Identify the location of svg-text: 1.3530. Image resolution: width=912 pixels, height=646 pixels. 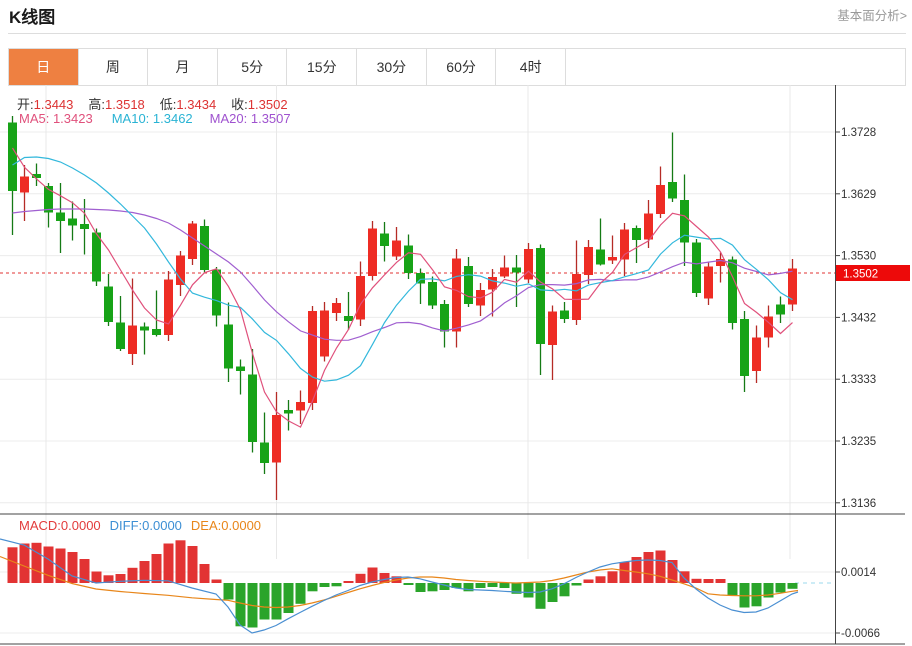
(858, 257).